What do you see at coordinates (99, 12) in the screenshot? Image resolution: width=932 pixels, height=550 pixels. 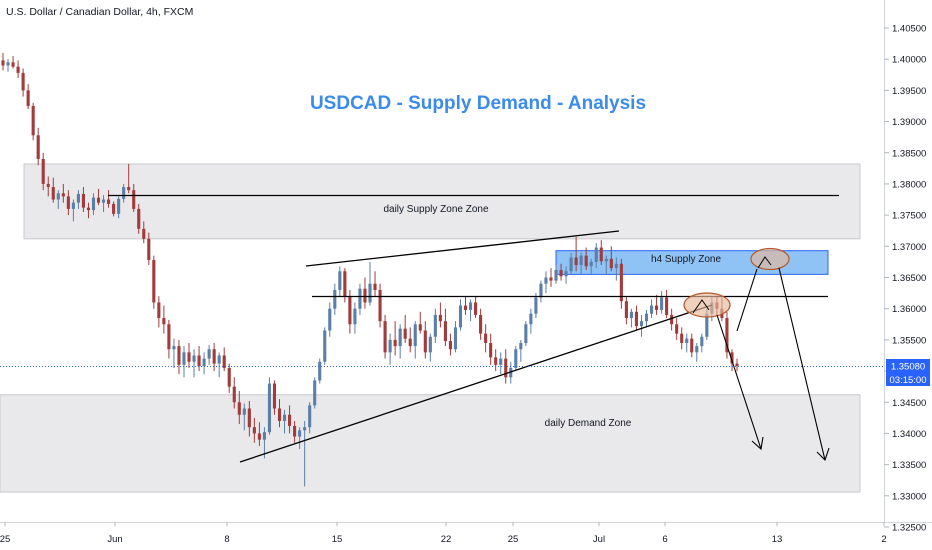 I see `symbol-title: U.S. Dollar / Canadian Dollar, 4h, FXCM` at bounding box center [99, 12].